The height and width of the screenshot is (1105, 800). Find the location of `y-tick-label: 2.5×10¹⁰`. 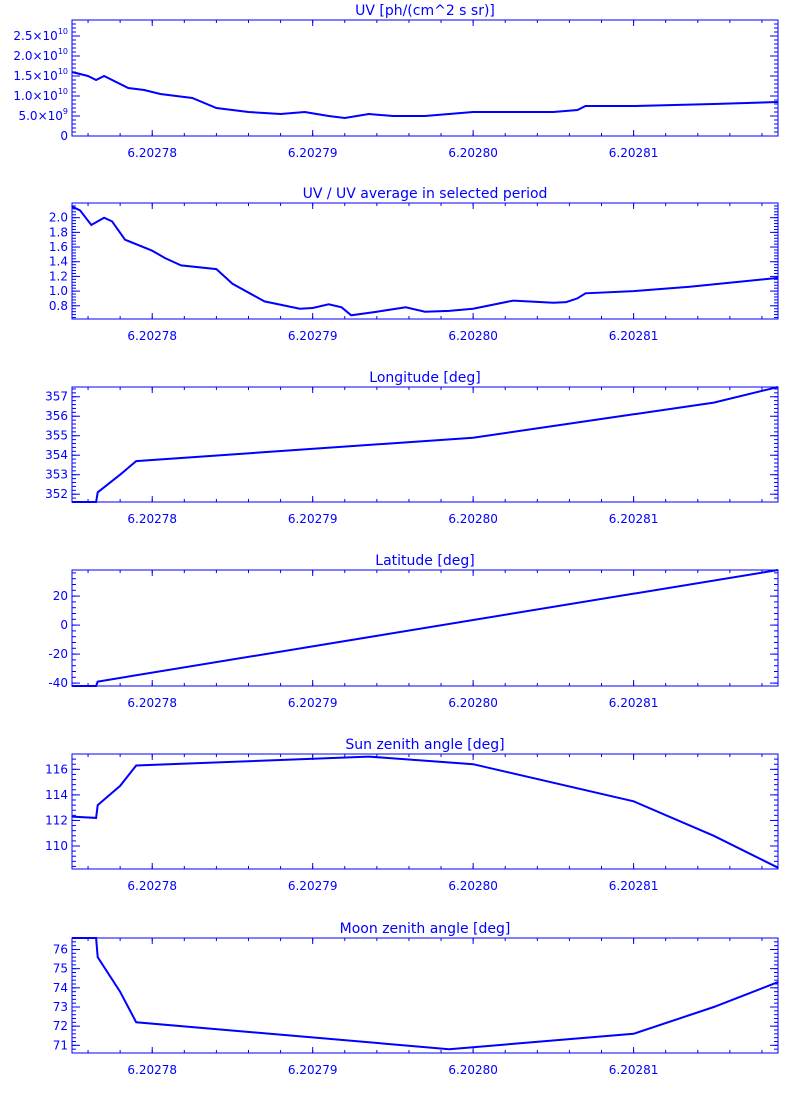

y-tick-label: 2.5×10¹⁰ is located at coordinates (40, 35).